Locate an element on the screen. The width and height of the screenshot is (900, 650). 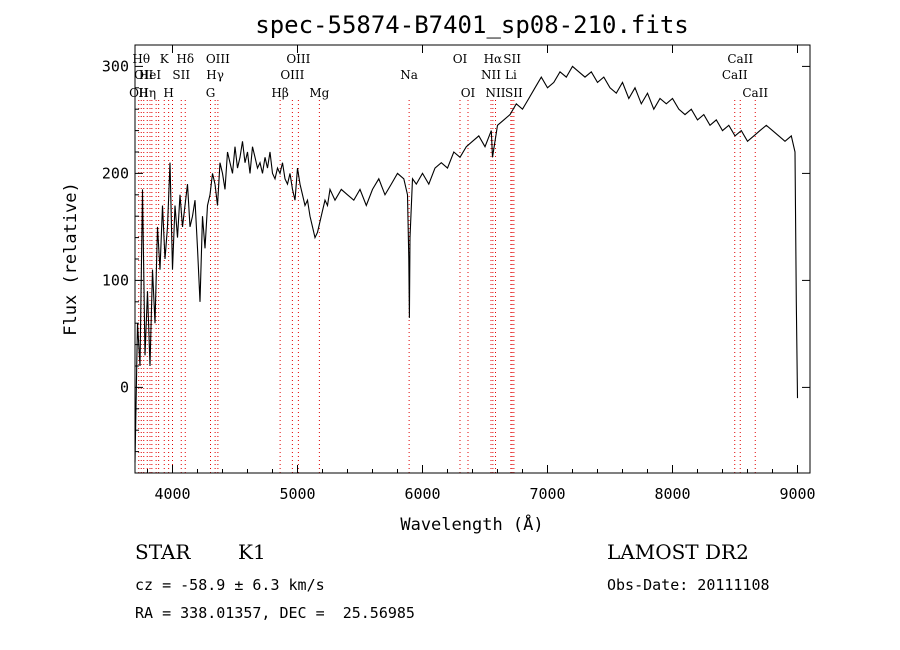
x-tick-label: 6000 is located at coordinates (422, 494).